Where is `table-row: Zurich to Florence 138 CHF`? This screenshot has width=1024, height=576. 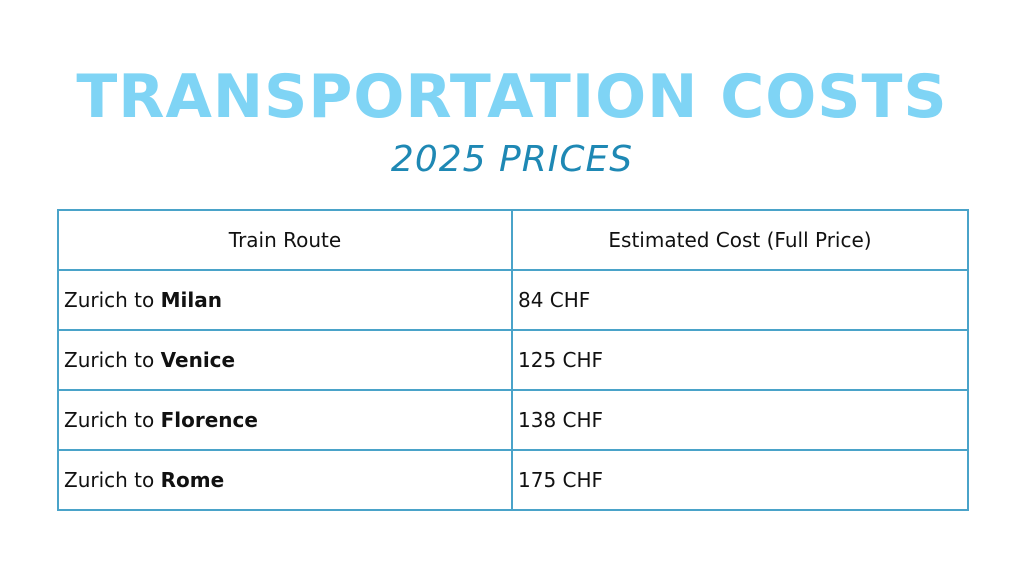 table-row: Zurich to Florence 138 CHF is located at coordinates (513, 420).